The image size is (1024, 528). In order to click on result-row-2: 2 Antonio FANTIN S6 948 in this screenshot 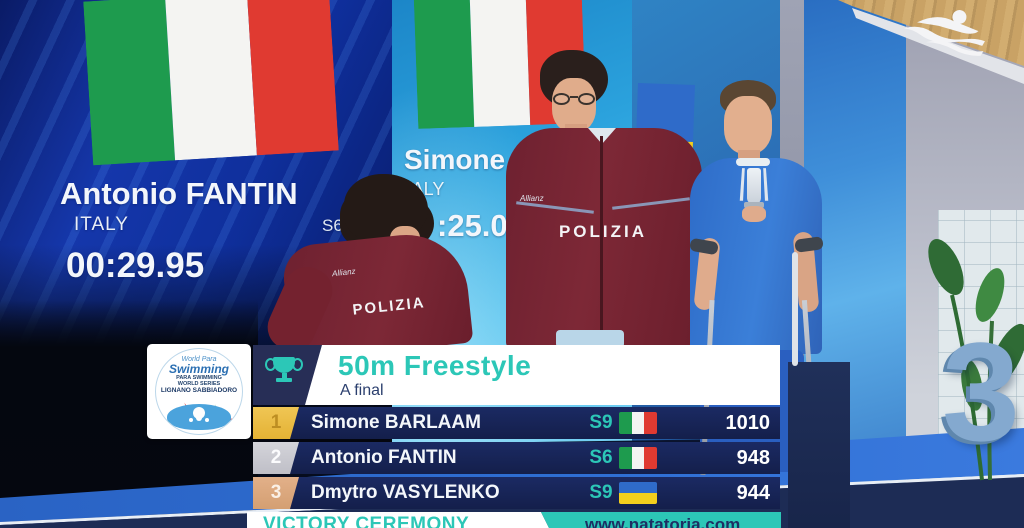, I will do `click(516, 458)`.